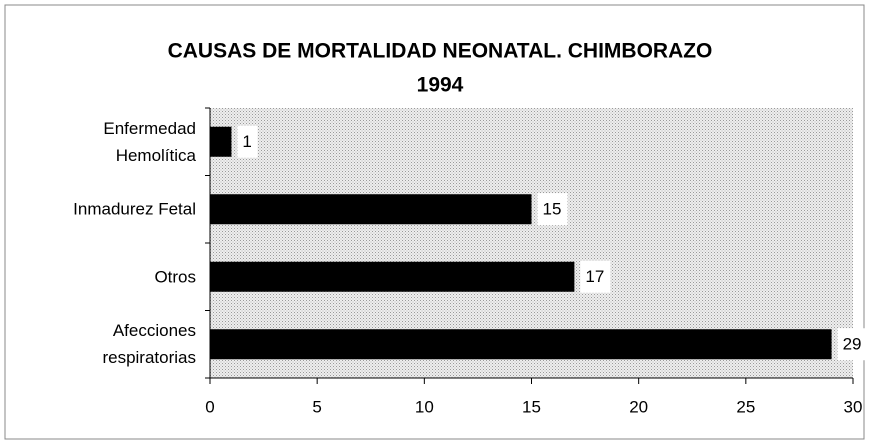  What do you see at coordinates (745, 406) in the screenshot?
I see `x-tick-label: 25` at bounding box center [745, 406].